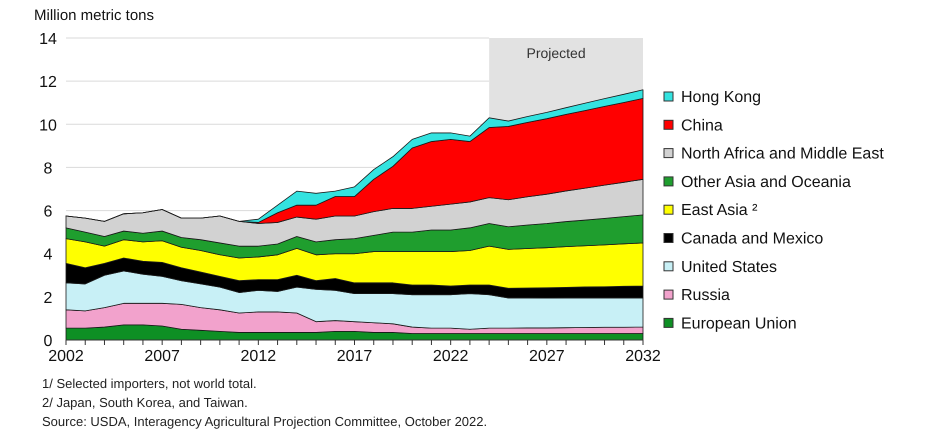 The height and width of the screenshot is (438, 940). Describe the element at coordinates (48, 125) in the screenshot. I see `y-tick-label: 10` at that location.